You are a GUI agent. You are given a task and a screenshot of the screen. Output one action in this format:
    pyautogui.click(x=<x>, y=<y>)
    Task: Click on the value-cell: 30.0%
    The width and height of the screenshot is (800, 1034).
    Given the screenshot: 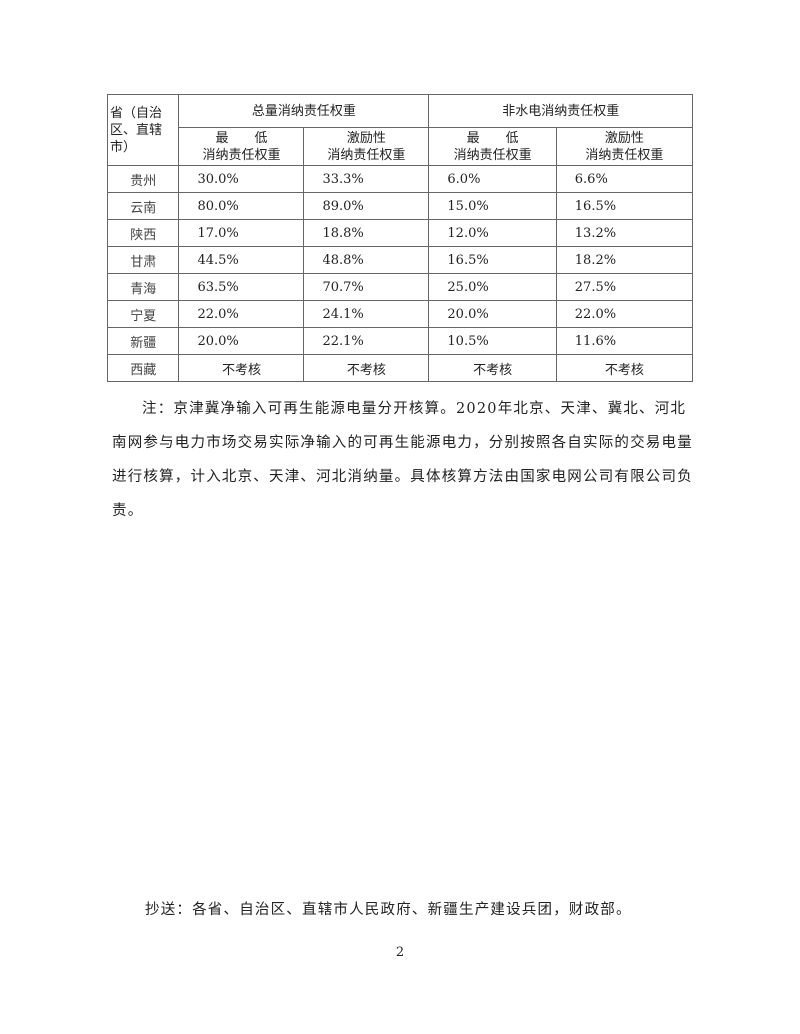 What is the action you would take?
    pyautogui.click(x=241, y=179)
    